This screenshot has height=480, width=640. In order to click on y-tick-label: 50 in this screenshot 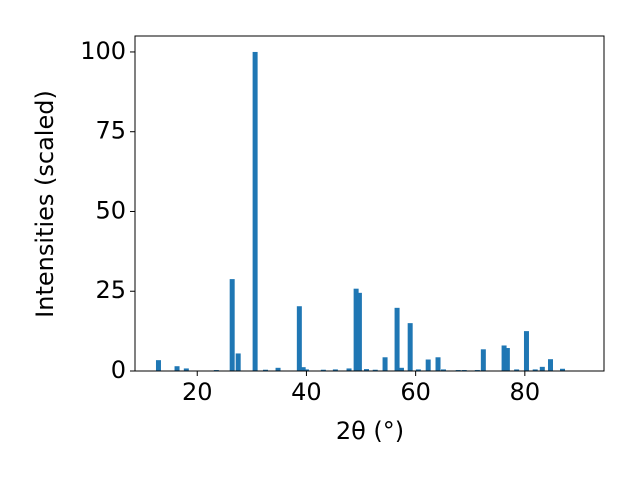, I will do `click(110, 210)`.